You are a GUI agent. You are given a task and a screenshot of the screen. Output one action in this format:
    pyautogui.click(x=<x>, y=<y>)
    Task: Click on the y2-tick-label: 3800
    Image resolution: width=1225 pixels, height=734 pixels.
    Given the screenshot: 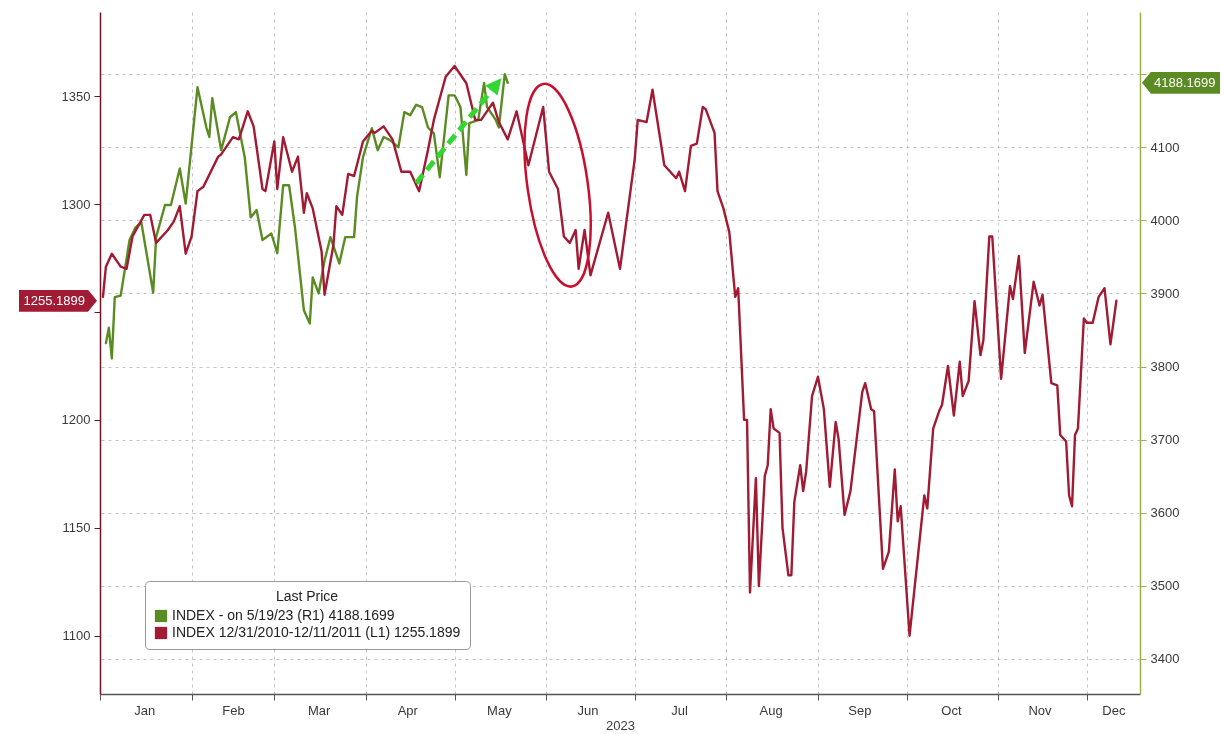 What is the action you would take?
    pyautogui.click(x=1165, y=367)
    